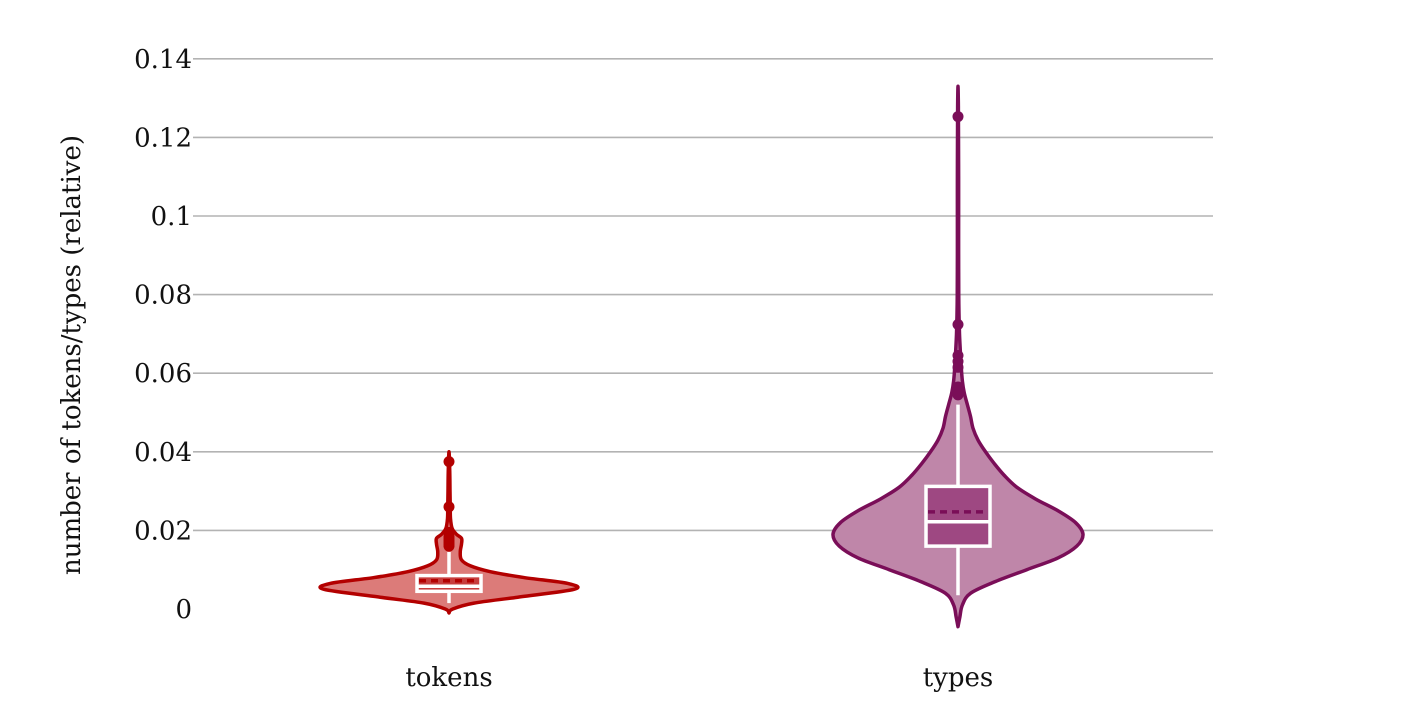 This screenshot has height=717, width=1410. I want to click on y-tick-labels: 0 0.02 0.04 0.06 0.08 0.1 0.12 0.14, so click(163, 335).